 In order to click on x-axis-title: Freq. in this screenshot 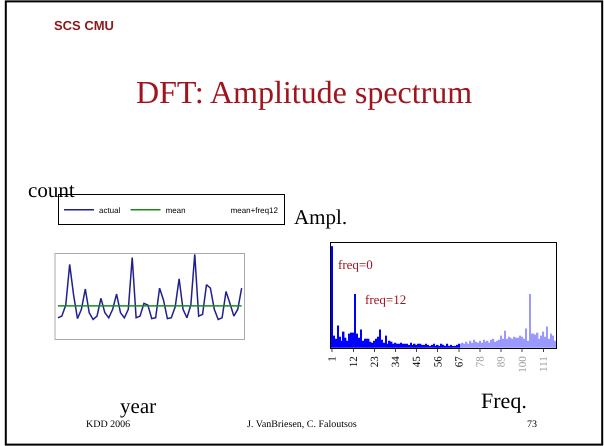, I will do `click(504, 400)`.